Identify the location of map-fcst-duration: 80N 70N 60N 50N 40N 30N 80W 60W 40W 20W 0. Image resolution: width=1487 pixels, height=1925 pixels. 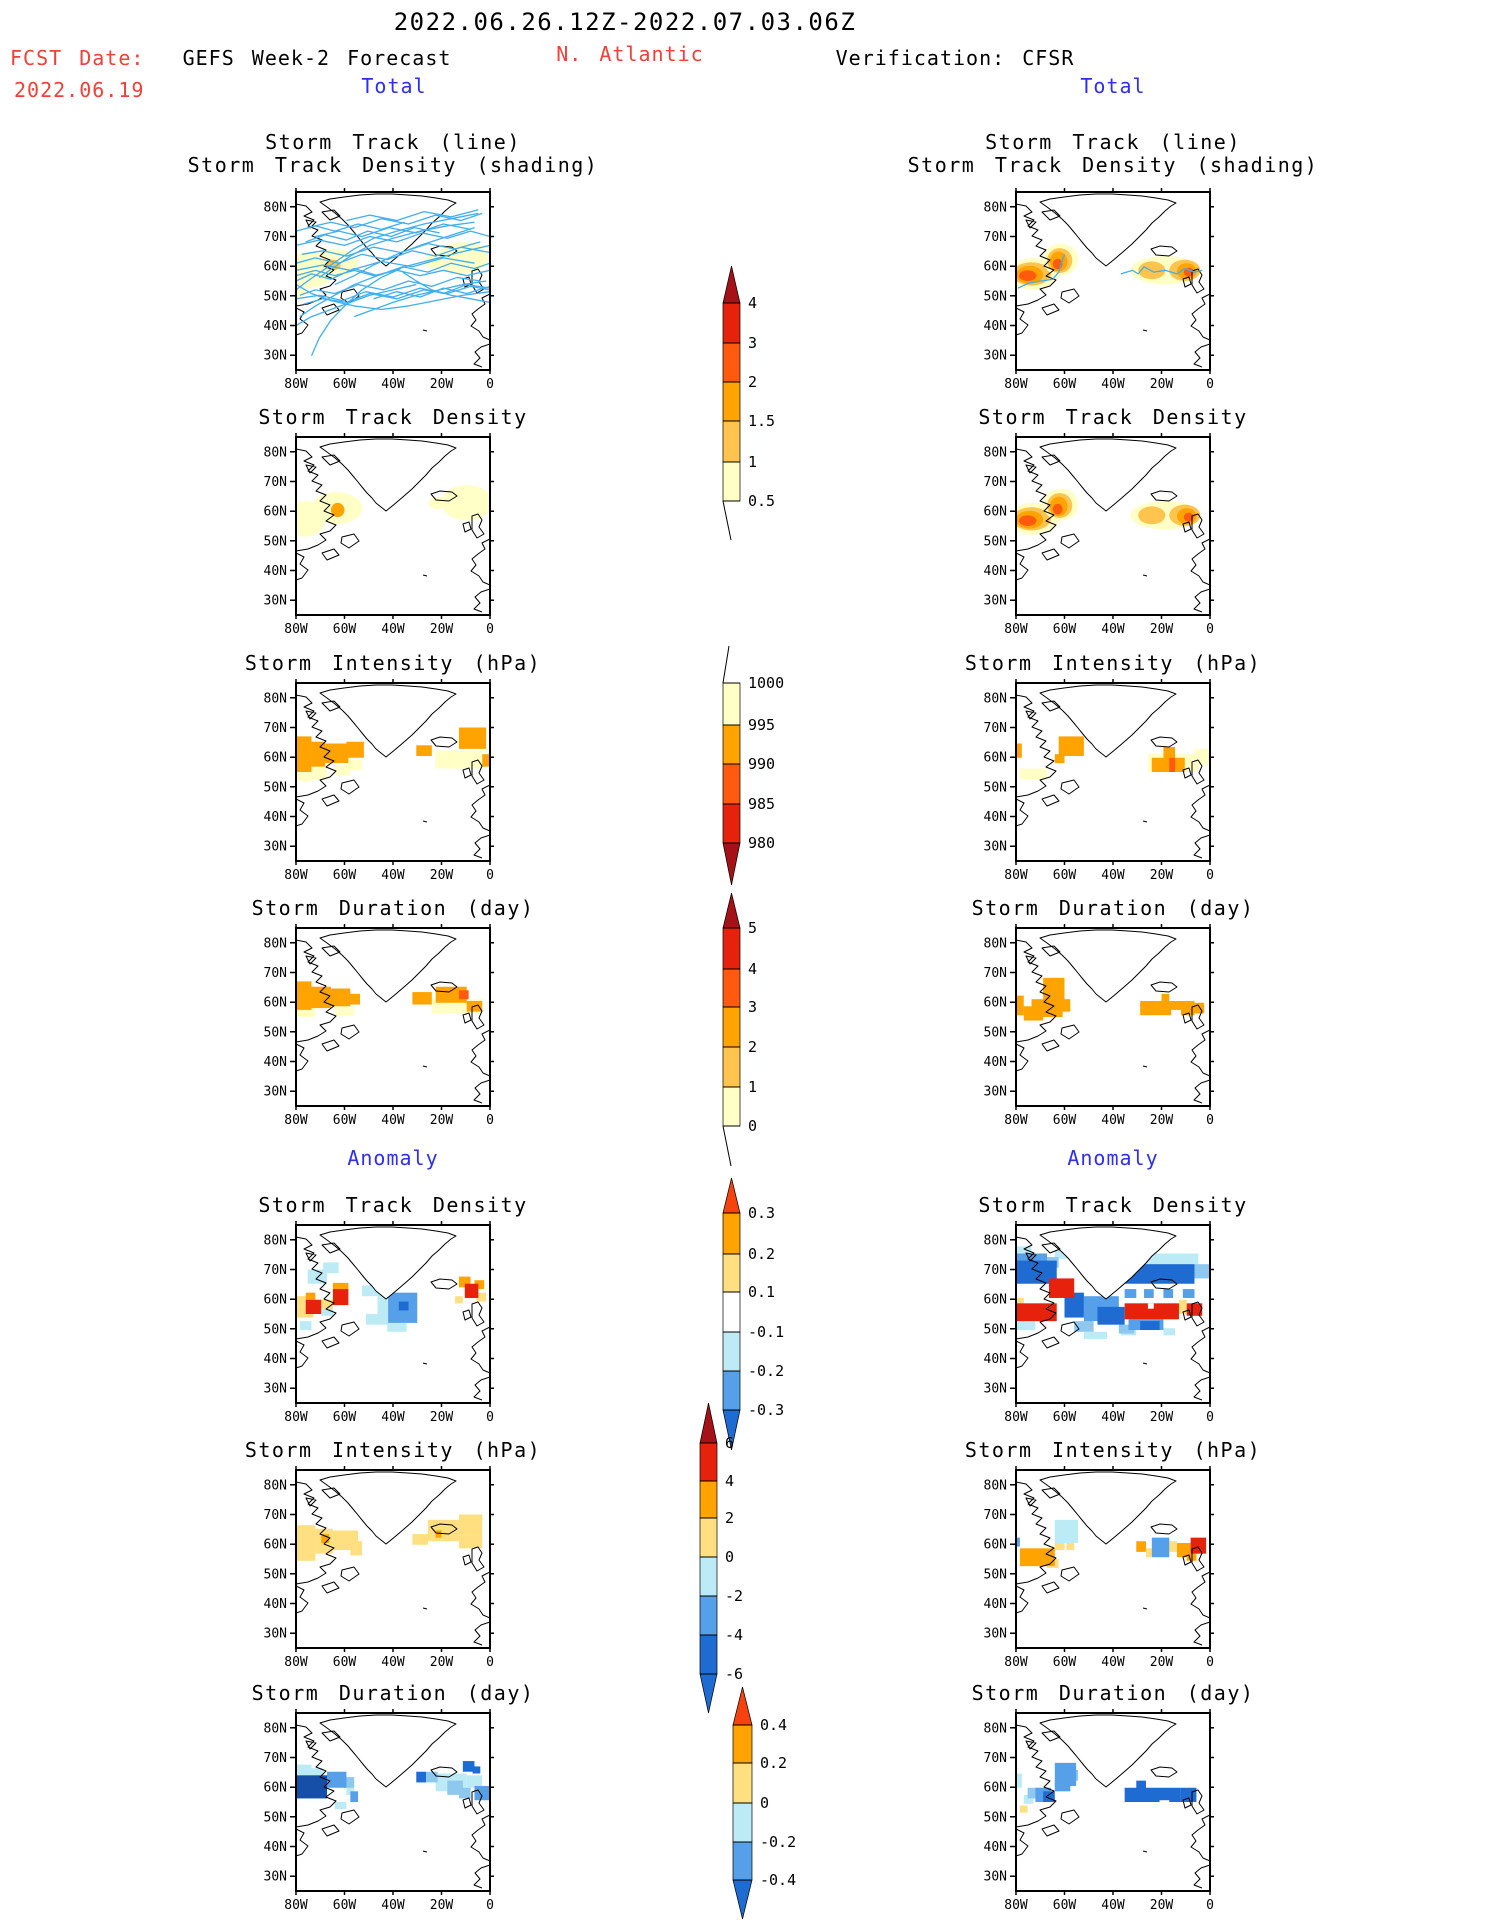
(379, 1026).